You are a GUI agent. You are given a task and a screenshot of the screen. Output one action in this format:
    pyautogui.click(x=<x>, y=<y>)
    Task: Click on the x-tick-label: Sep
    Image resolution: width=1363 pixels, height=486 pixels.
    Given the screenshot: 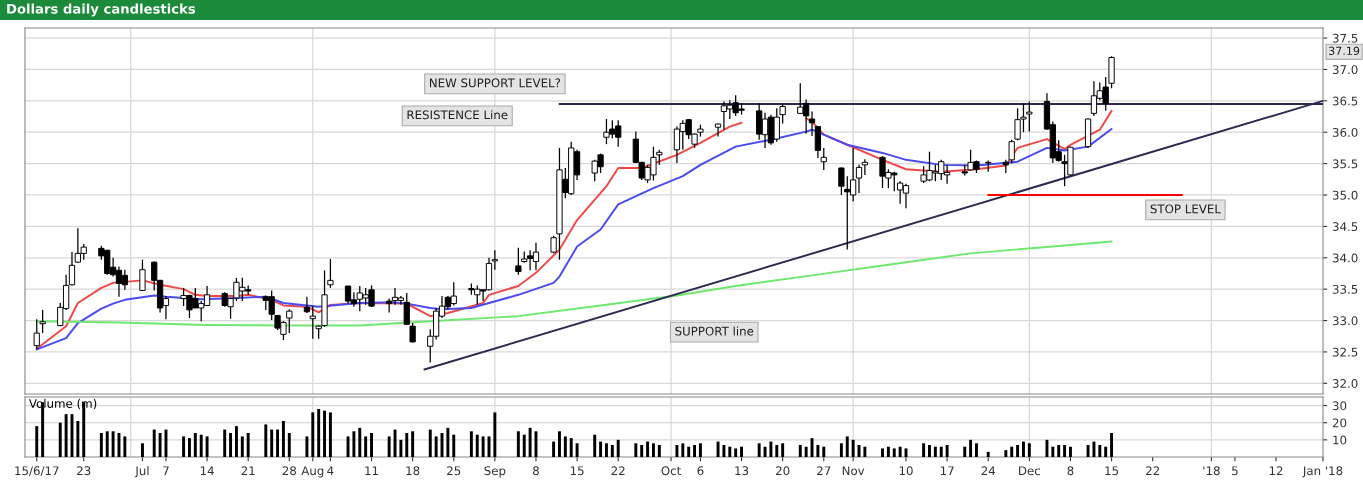 What is the action you would take?
    pyautogui.click(x=495, y=472)
    